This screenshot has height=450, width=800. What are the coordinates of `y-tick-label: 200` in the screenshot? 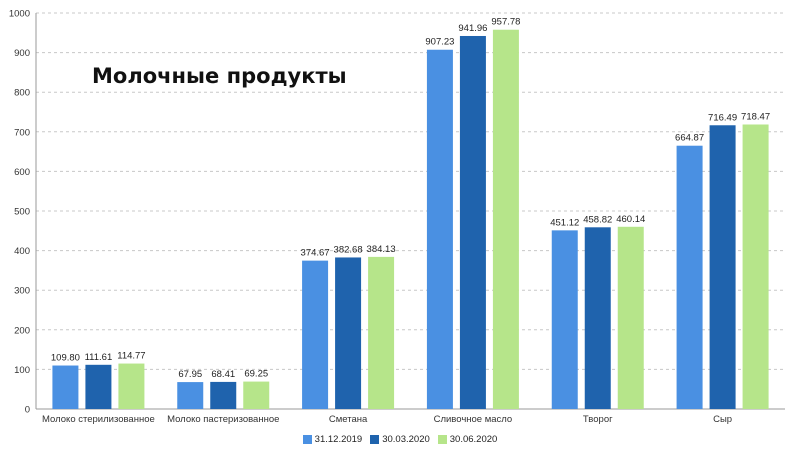 It's located at (22, 330).